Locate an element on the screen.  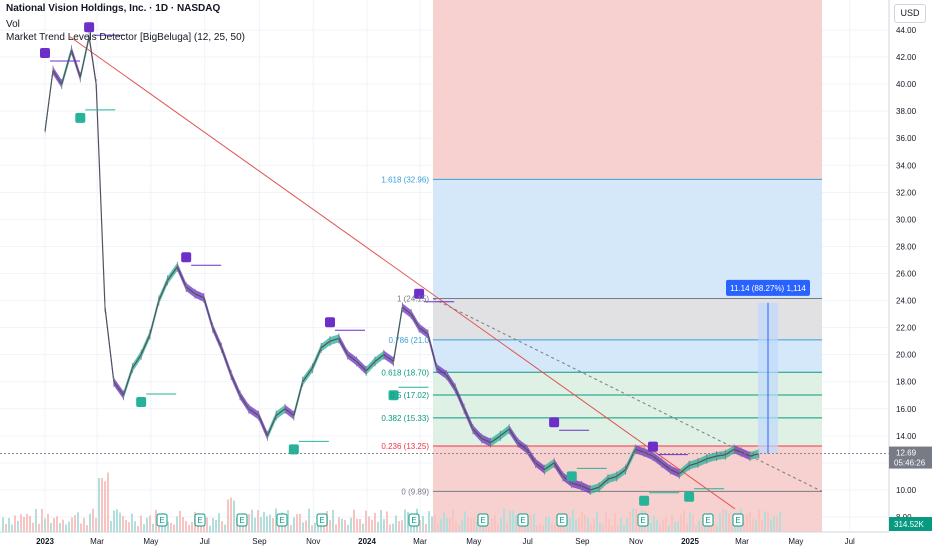
fib-label-l0: 0 (9.89) is located at coordinates (415, 491).